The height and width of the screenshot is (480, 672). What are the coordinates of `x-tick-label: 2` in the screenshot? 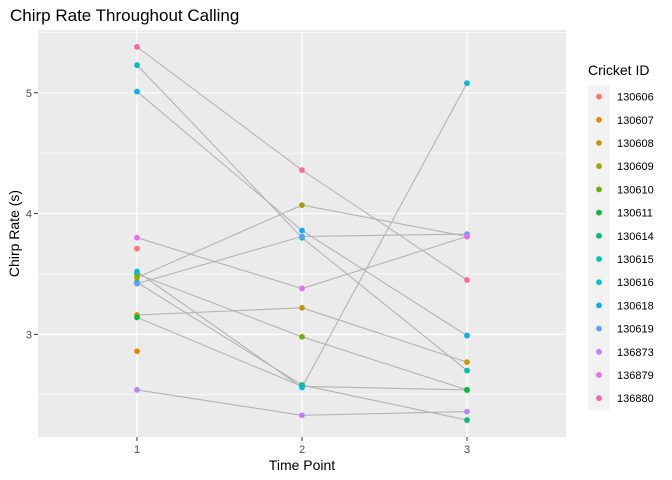 It's located at (302, 450).